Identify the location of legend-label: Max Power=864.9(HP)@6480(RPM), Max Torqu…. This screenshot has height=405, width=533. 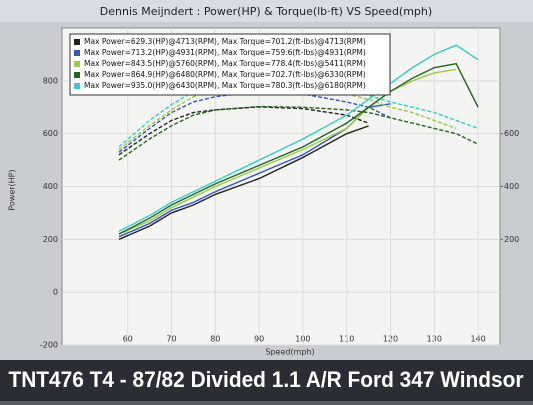
(225, 74).